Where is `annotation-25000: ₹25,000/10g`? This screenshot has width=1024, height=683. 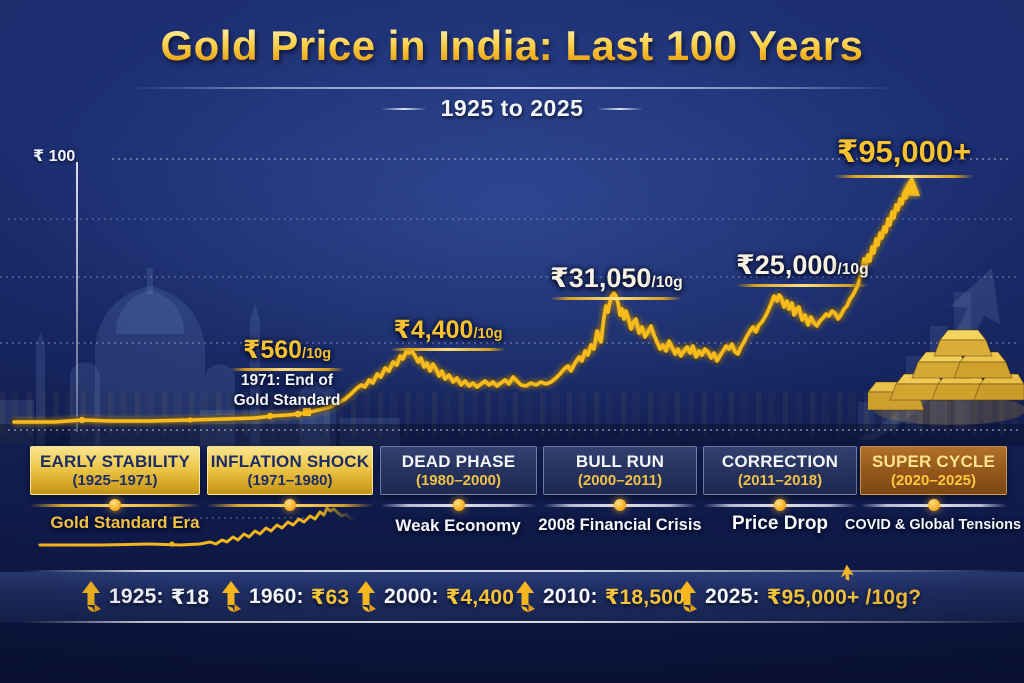 annotation-25000: ₹25,000/10g is located at coordinates (802, 268).